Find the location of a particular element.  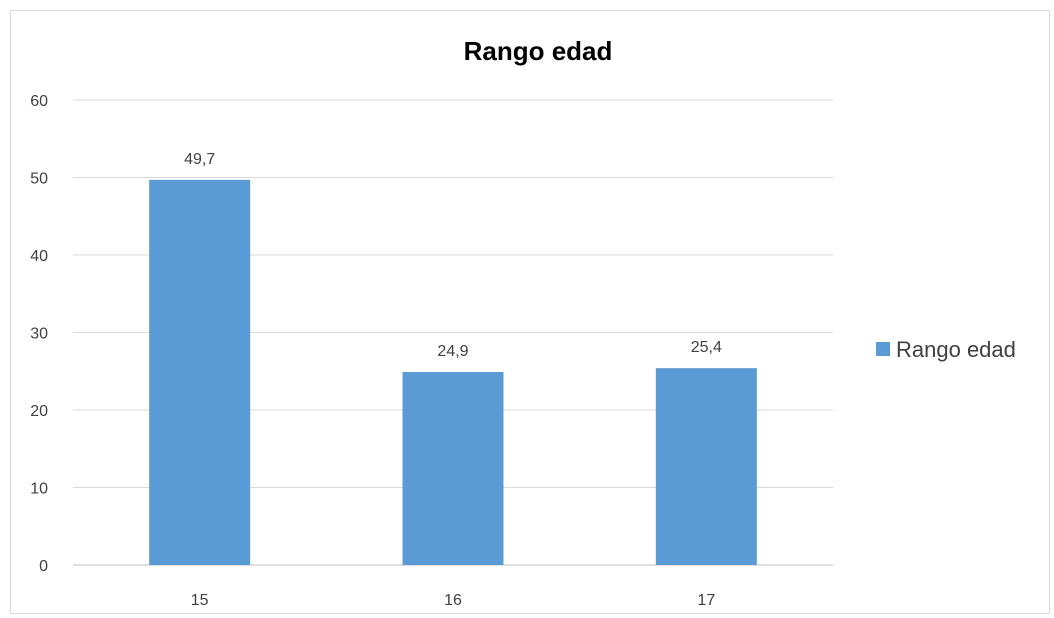

data-label-15: 49,7 is located at coordinates (199, 159).